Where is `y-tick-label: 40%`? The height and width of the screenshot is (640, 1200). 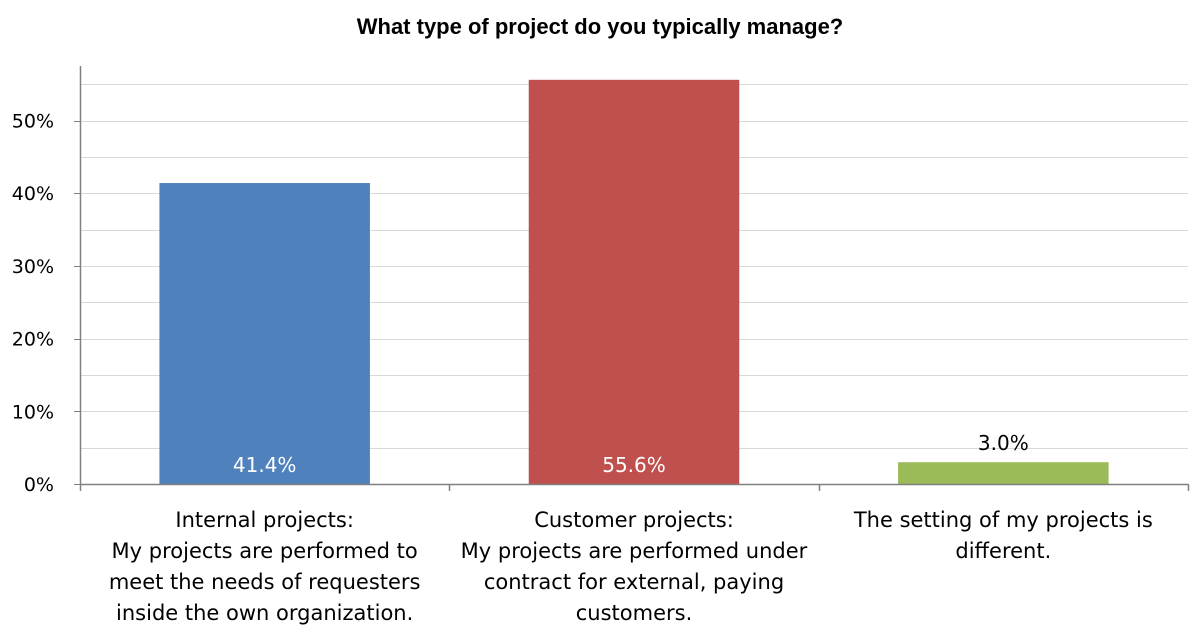
y-tick-label: 40% is located at coordinates (33, 194).